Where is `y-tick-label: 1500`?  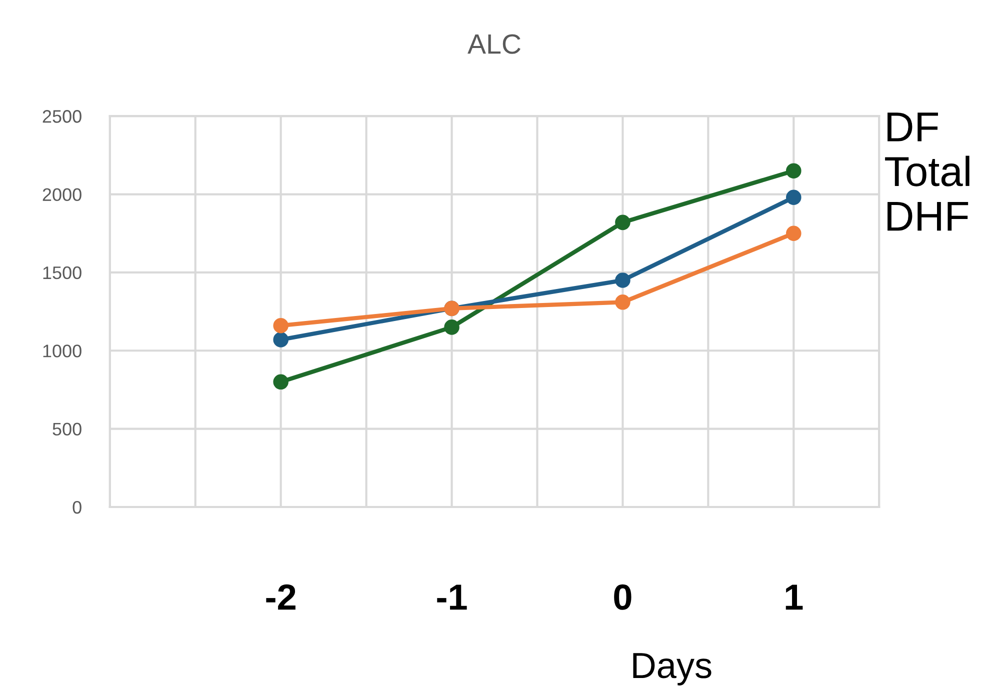
y-tick-label: 1500 is located at coordinates (62, 273).